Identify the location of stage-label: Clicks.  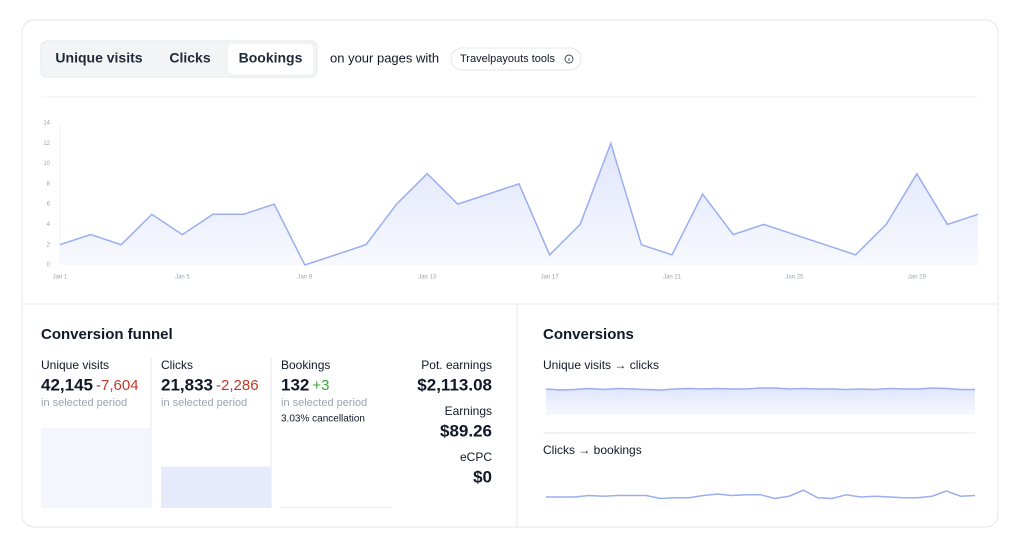
(177, 365).